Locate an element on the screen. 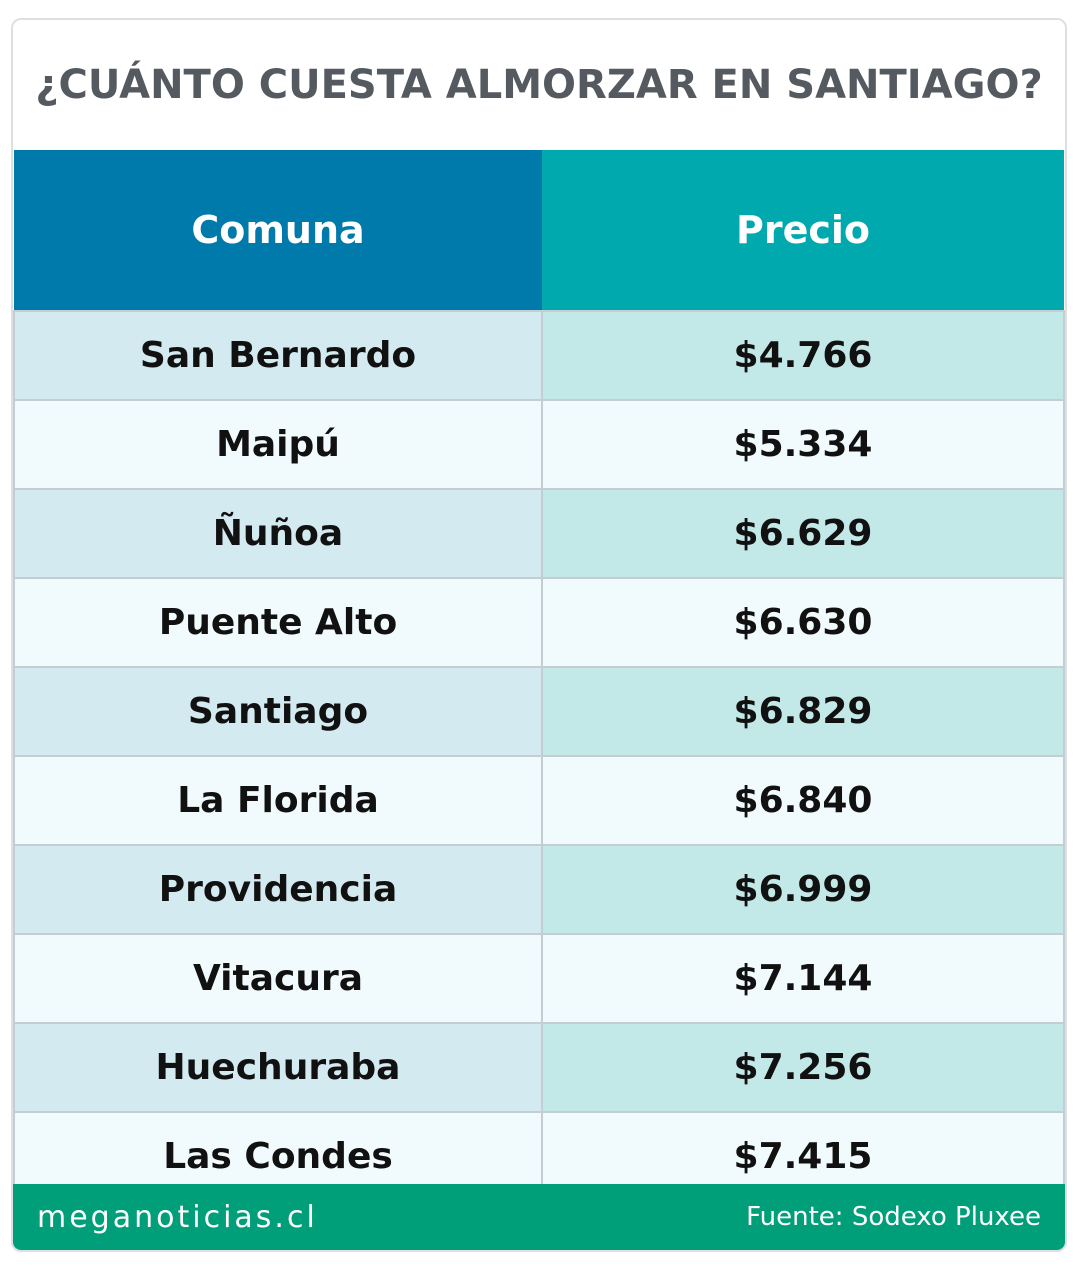 This screenshot has height=1273, width=1080. price-cell: $6.840 is located at coordinates (803, 800).